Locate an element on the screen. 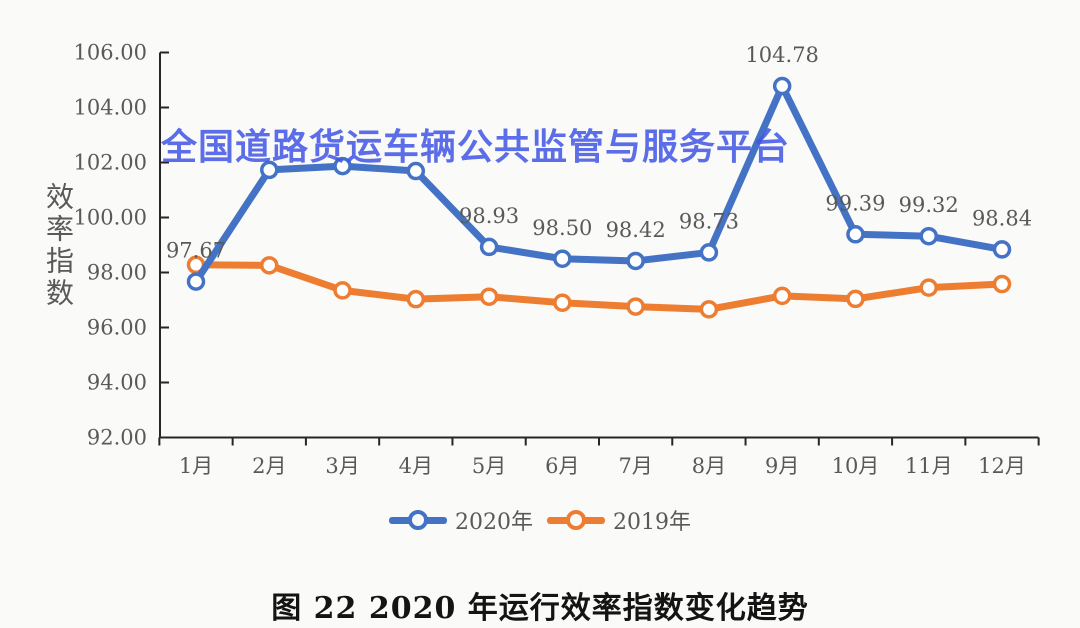 This screenshot has height=628, width=1080. x-tick-label: 4月 is located at coordinates (416, 466).